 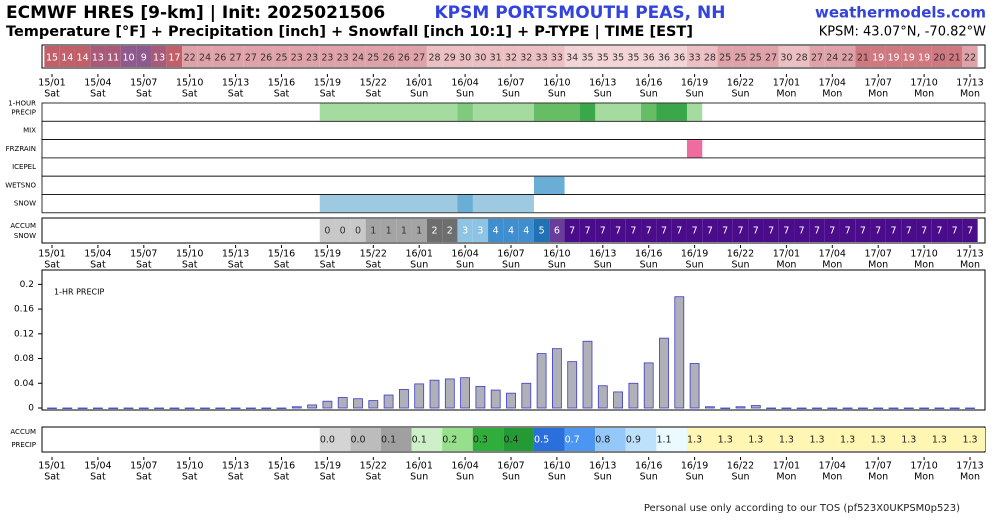 I want to click on row-label: FRZRAIN, so click(x=21, y=149).